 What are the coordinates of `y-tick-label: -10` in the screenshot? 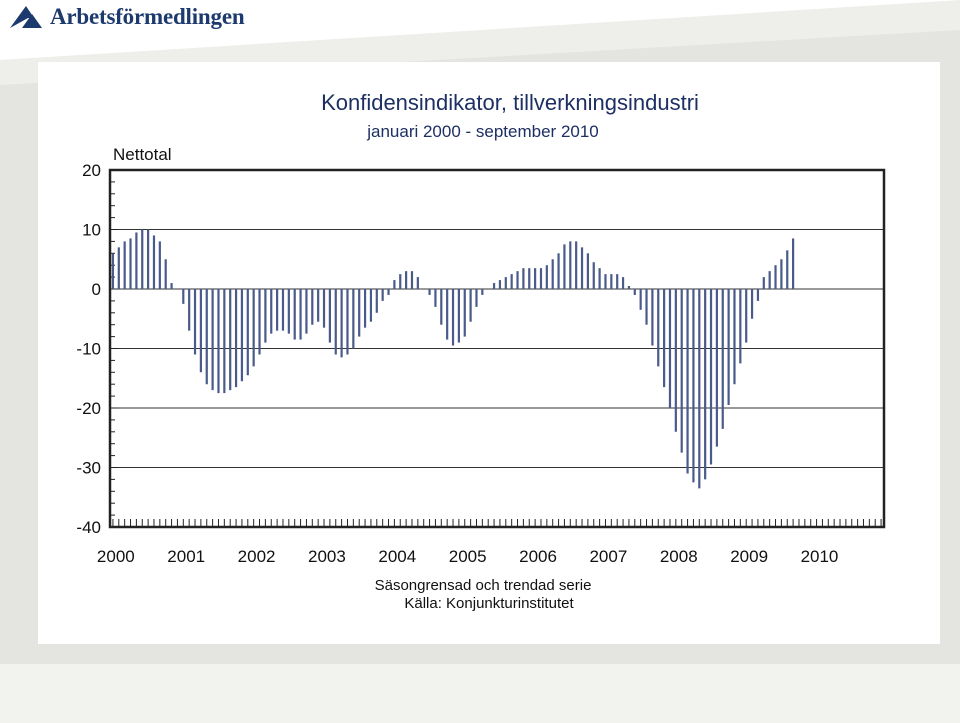 It's located at (88, 349).